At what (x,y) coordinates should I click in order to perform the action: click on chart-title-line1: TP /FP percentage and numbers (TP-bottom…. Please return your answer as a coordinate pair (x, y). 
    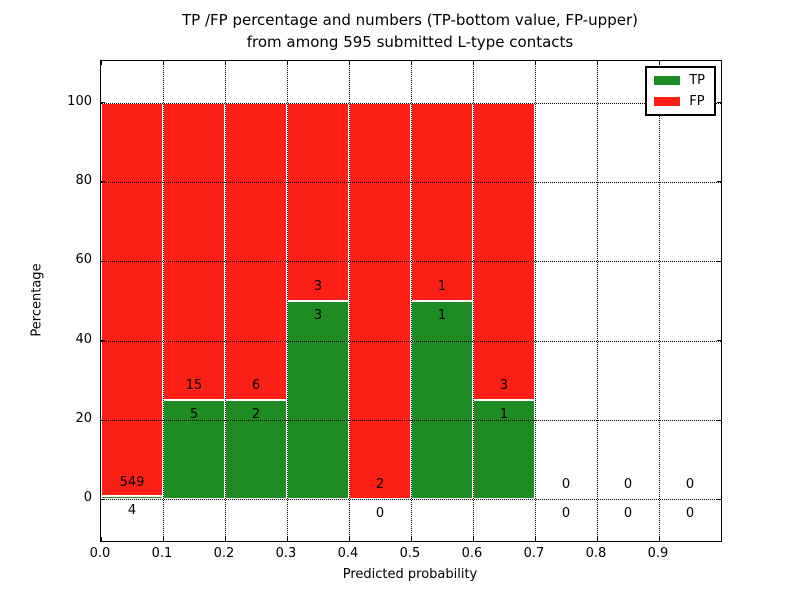
    Looking at the image, I should click on (410, 20).